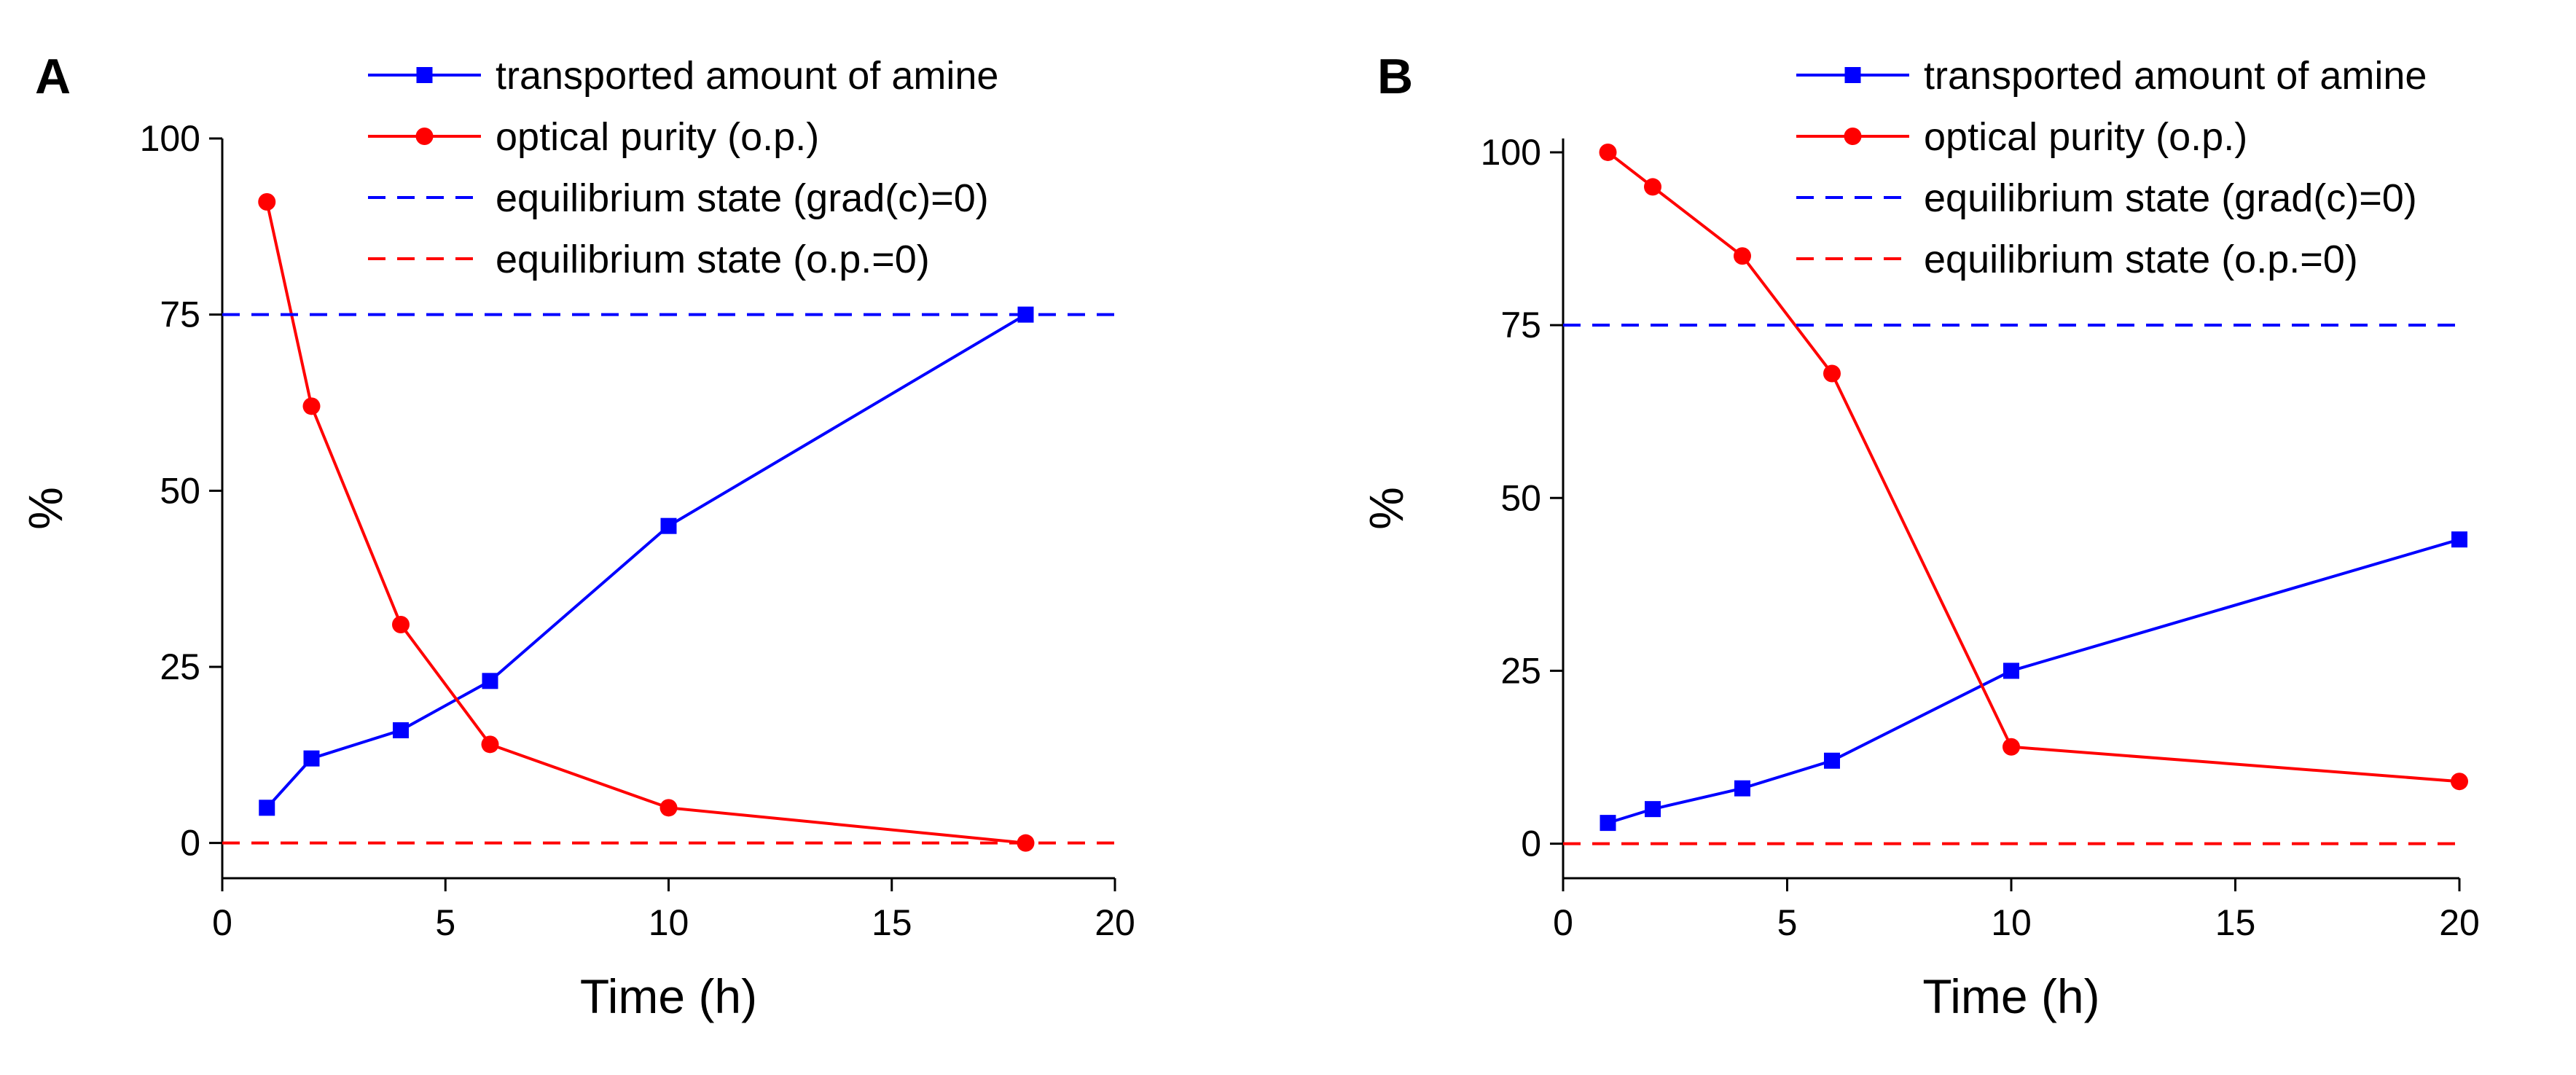 This screenshot has width=2576, height=1075. What do you see at coordinates (53, 76) in the screenshot?
I see `panel-label: A` at bounding box center [53, 76].